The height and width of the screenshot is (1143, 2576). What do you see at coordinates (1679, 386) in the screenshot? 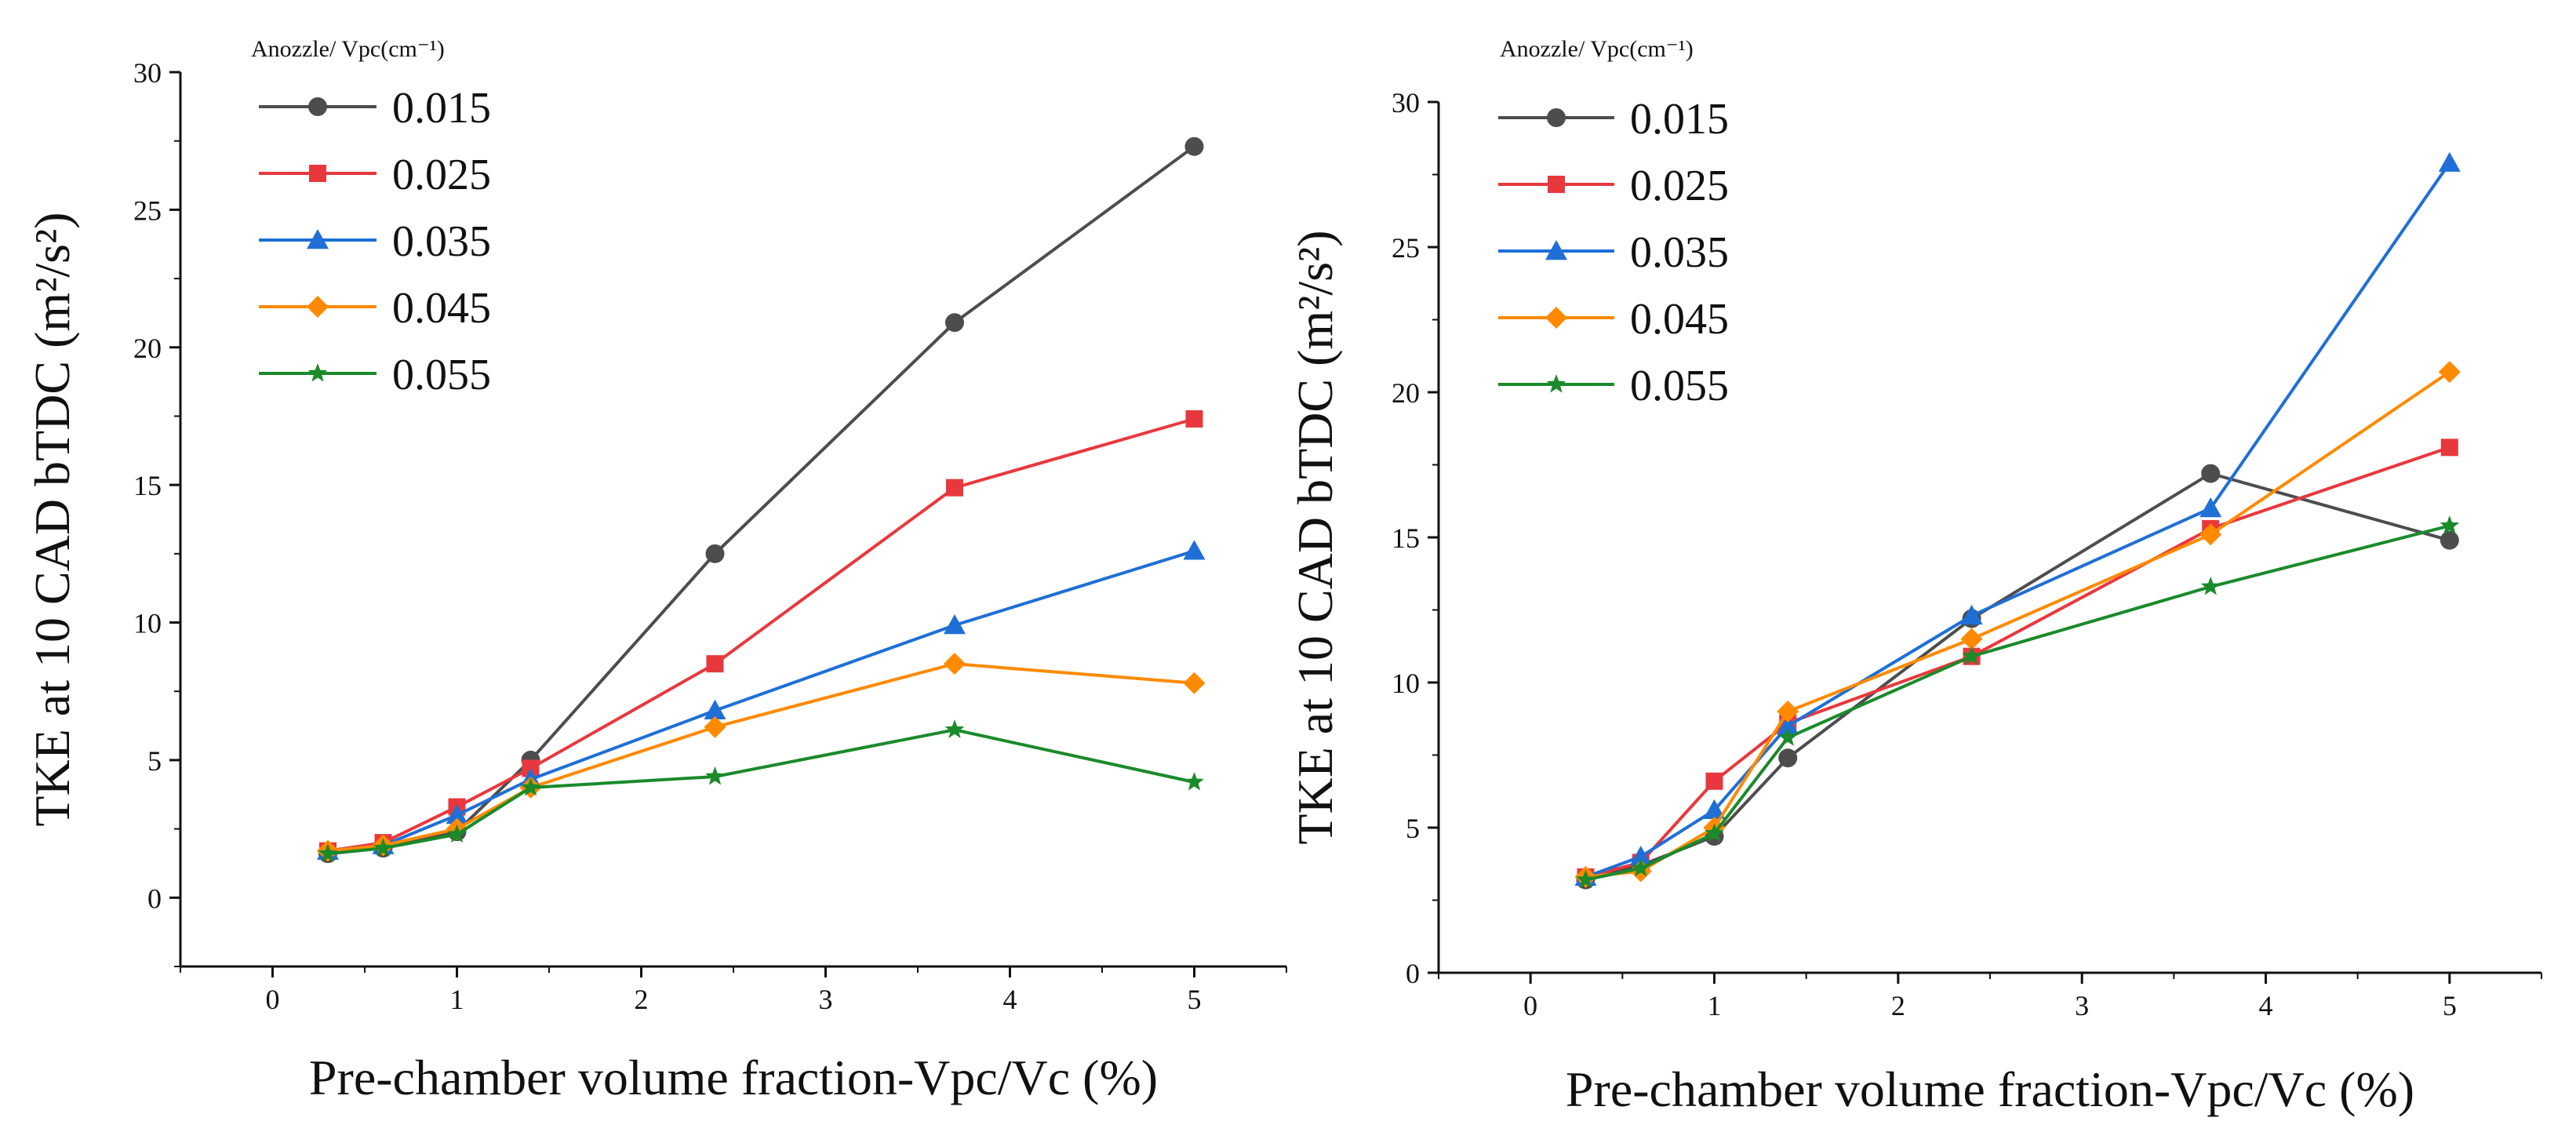
I see `legend-label: 0.055` at bounding box center [1679, 386].